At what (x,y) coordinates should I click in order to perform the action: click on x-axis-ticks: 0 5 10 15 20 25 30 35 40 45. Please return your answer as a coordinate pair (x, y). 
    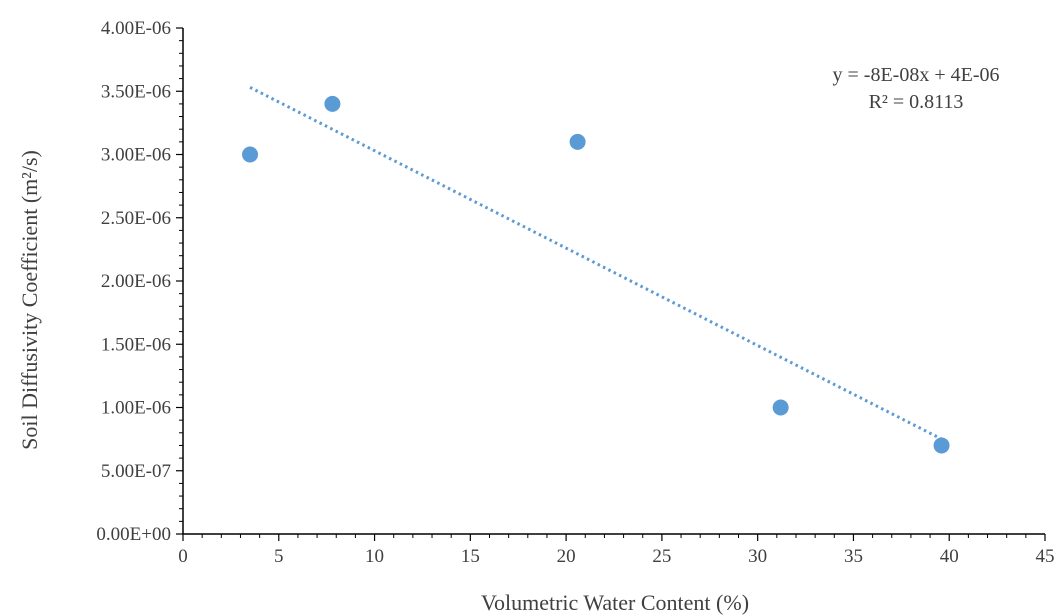
    Looking at the image, I should click on (616, 550).